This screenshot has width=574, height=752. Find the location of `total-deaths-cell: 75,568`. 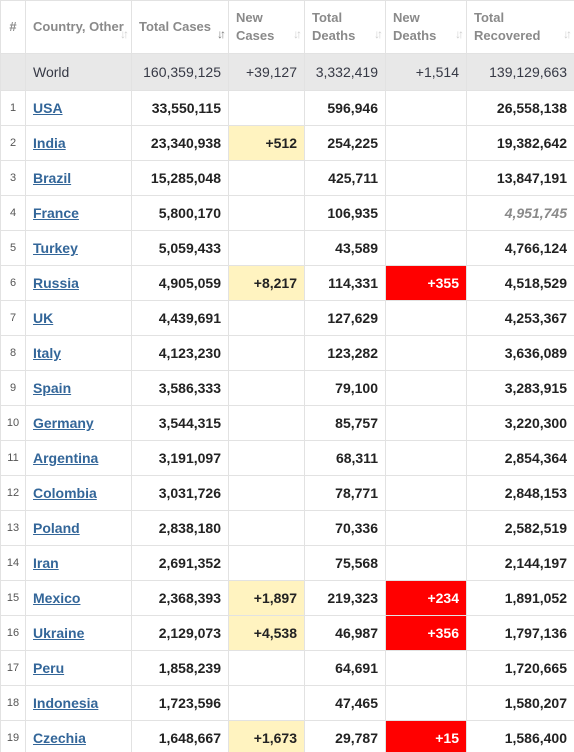

total-deaths-cell: 75,568 is located at coordinates (345, 563).